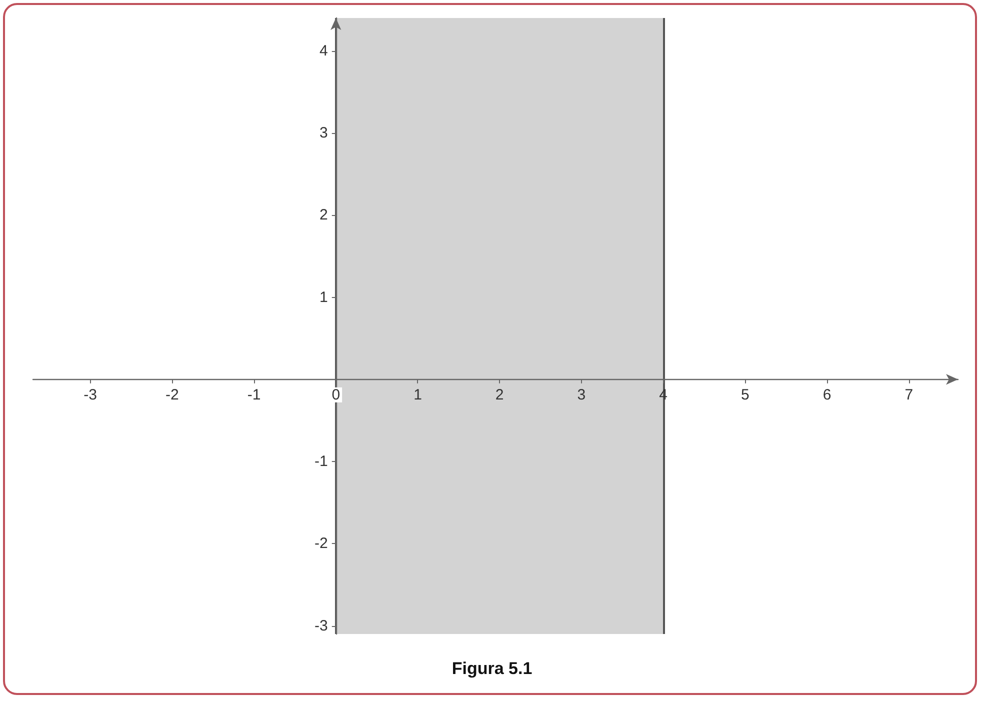  I want to click on x-tick-label: 0, so click(336, 395).